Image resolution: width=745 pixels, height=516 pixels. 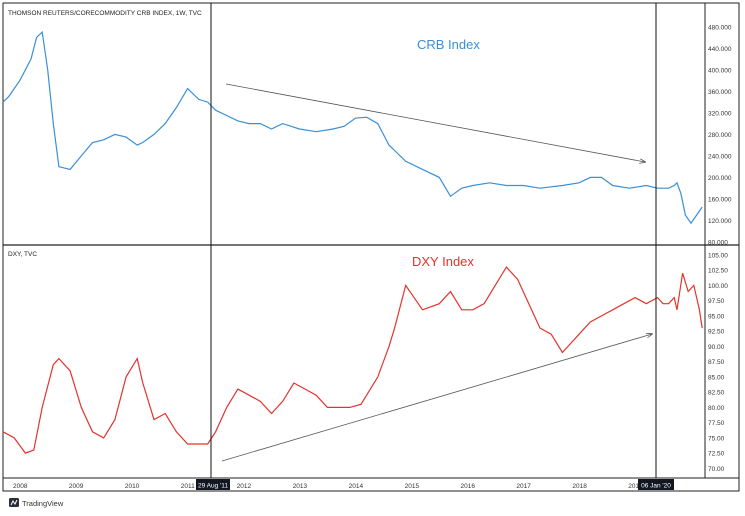 What do you see at coordinates (720, 178) in the screenshot?
I see `crb-tick-label: 200.000` at bounding box center [720, 178].